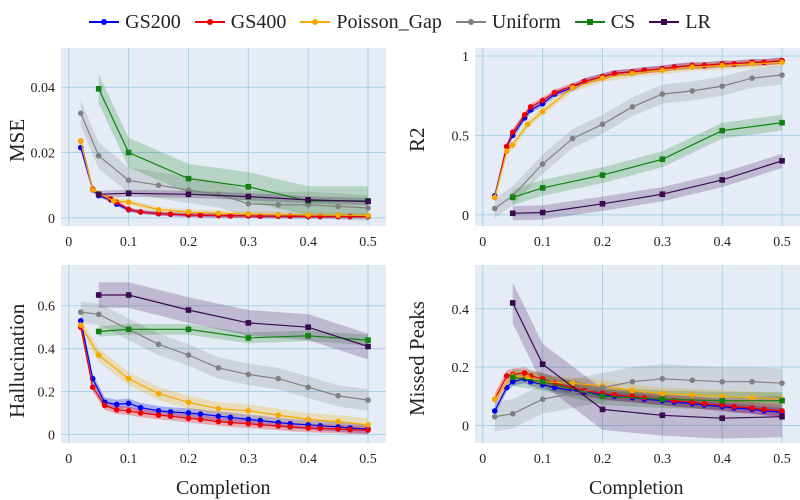 The image size is (800, 500). Describe the element at coordinates (308, 242) in the screenshot. I see `x-tick-label: 0.4` at that location.